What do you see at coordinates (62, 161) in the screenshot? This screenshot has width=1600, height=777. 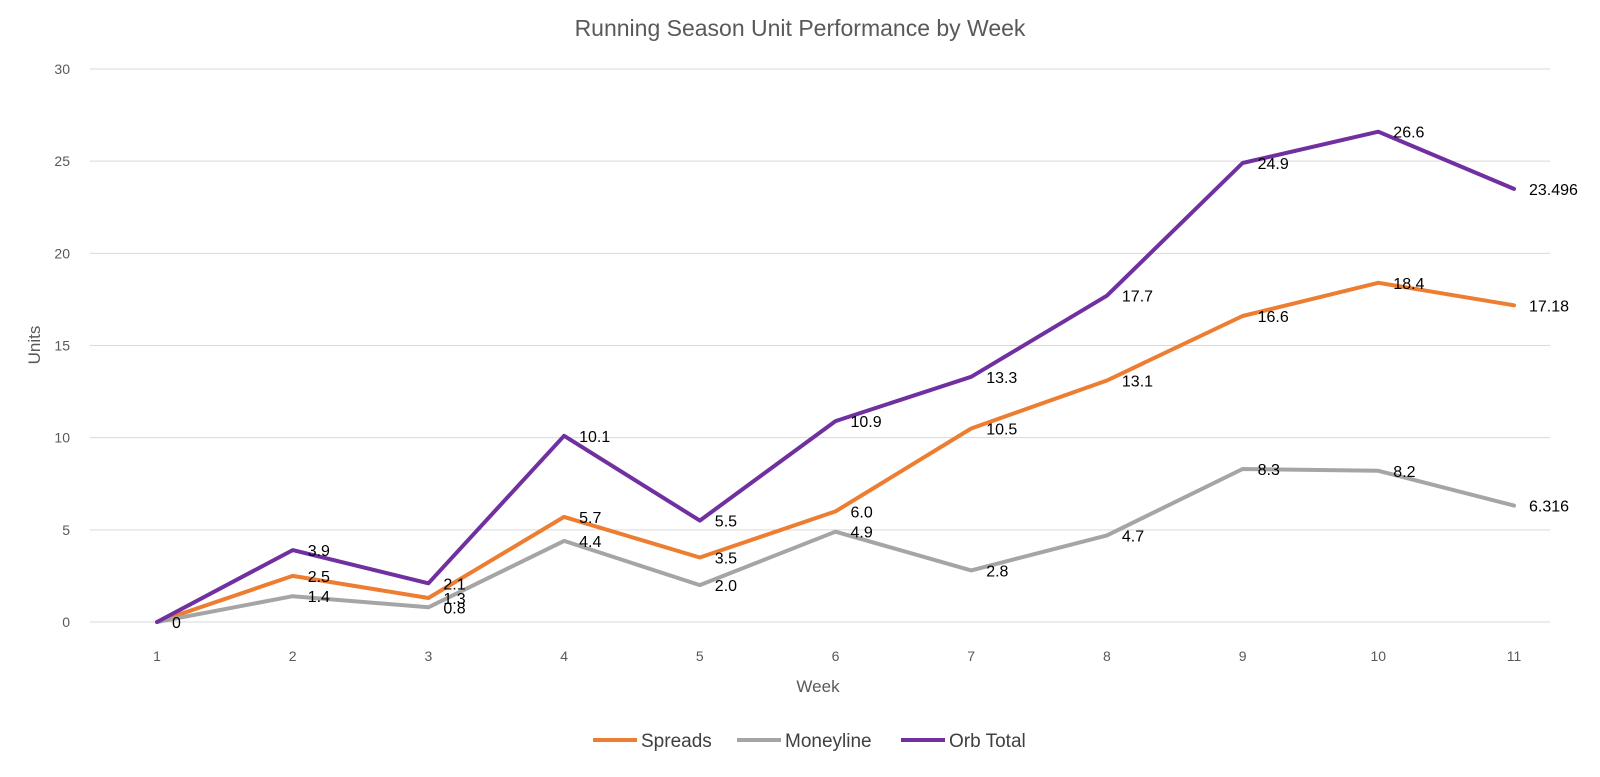 I see `y-tick-label: 25` at bounding box center [62, 161].